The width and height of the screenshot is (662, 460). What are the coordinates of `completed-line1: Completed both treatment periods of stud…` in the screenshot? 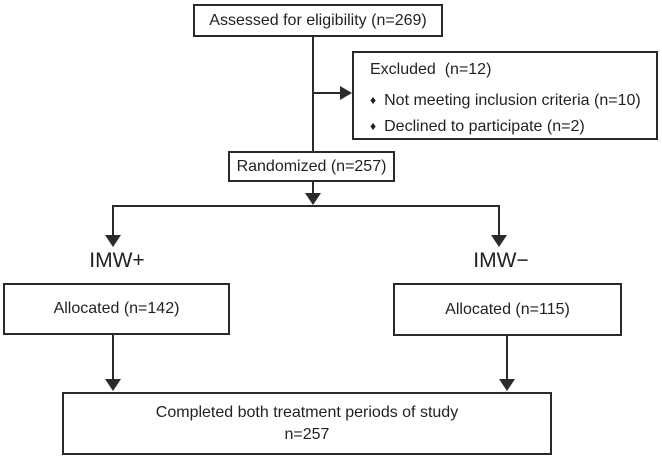 It's located at (307, 412).